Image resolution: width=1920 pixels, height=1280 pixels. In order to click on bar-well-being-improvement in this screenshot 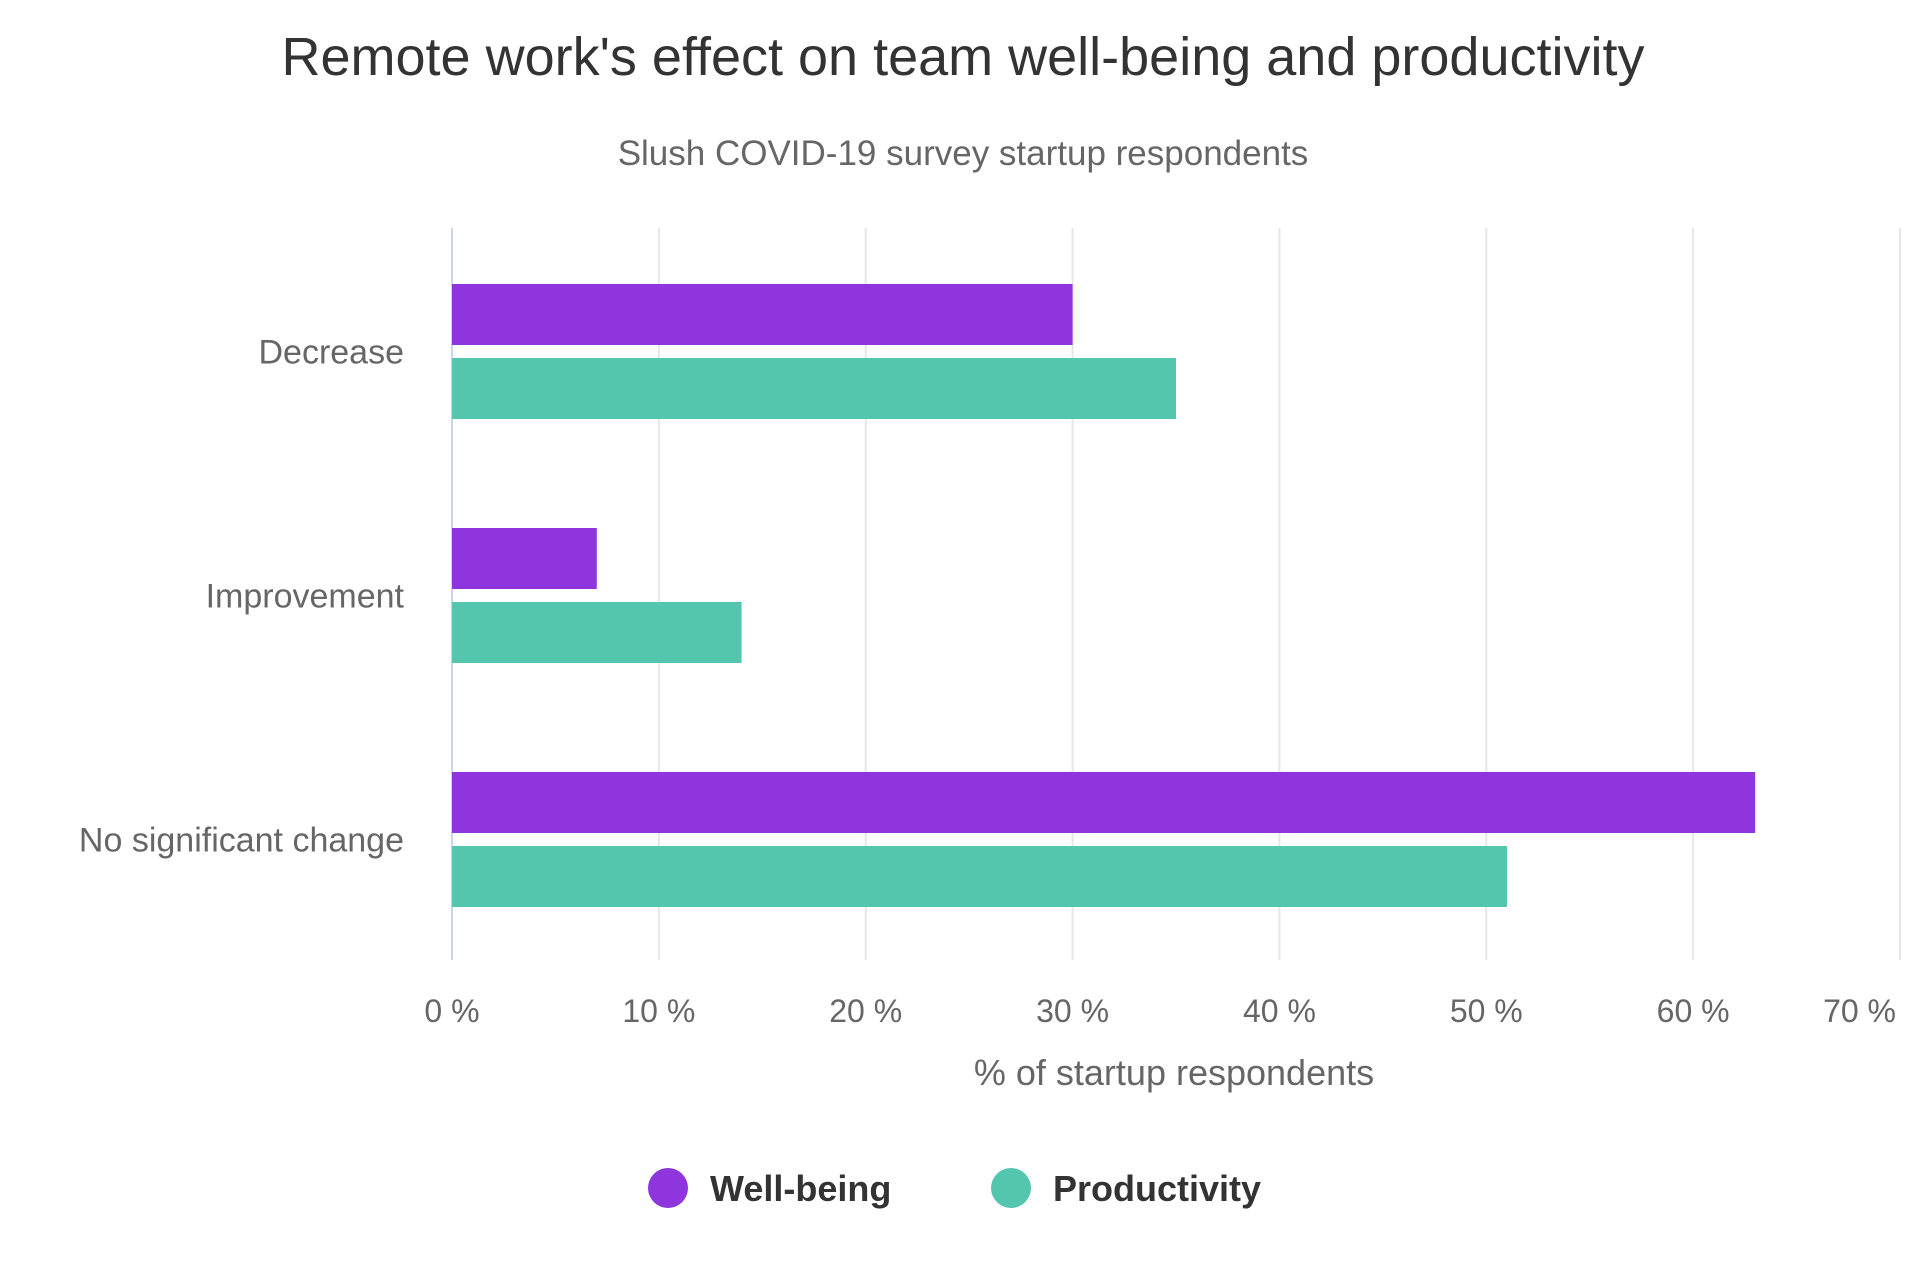, I will do `click(524, 558)`.